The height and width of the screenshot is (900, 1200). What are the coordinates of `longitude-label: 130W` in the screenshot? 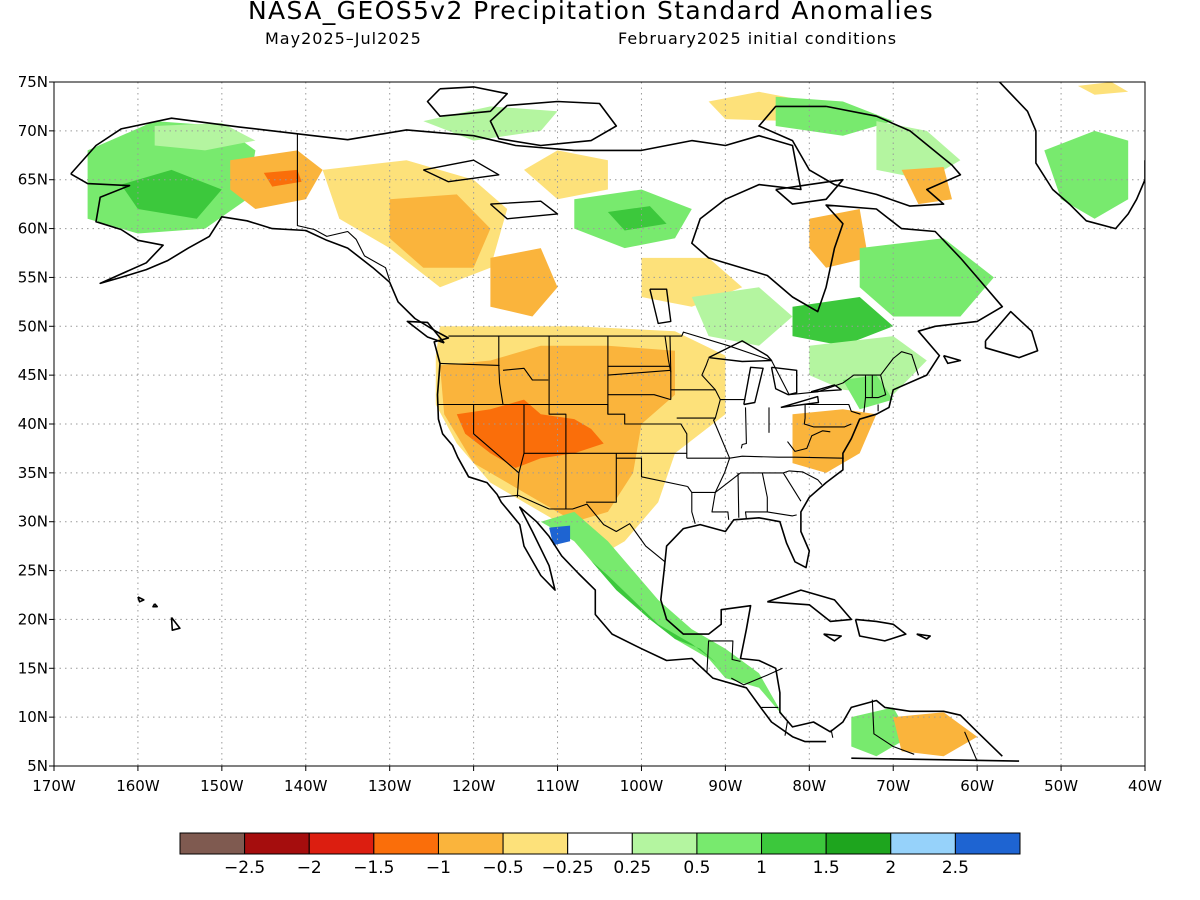 It's located at (390, 786).